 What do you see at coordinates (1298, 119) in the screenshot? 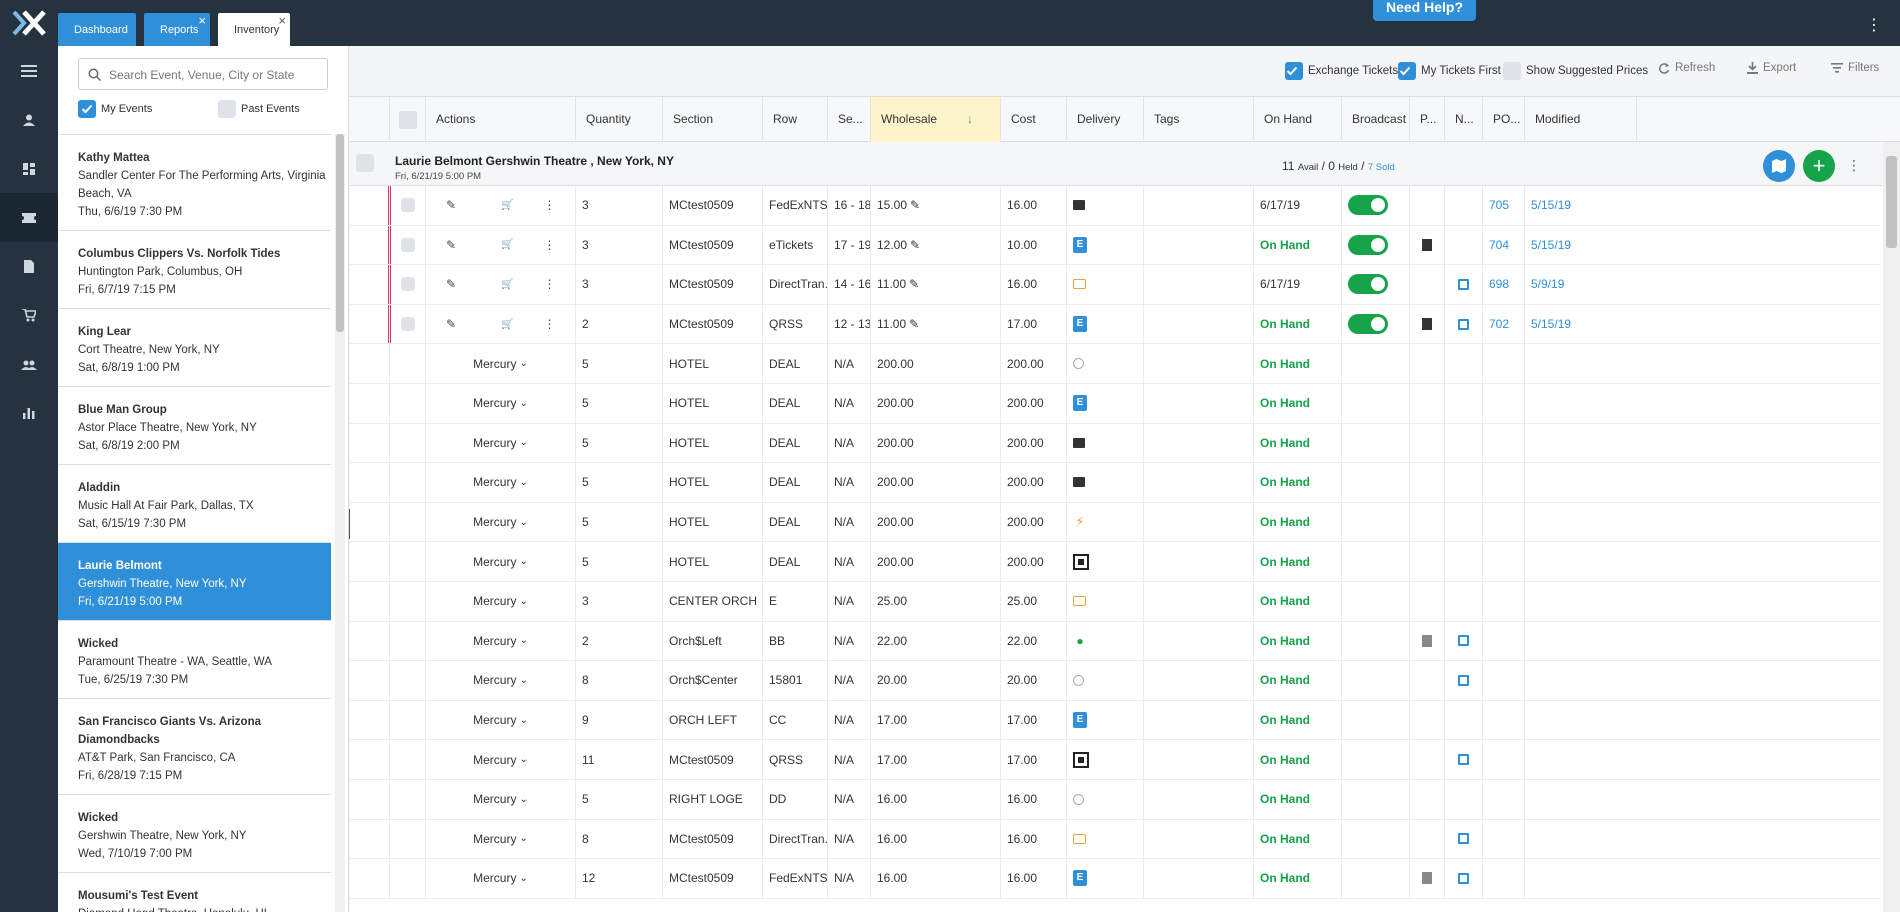
I see `column-header-onhand: On Hand` at bounding box center [1298, 119].